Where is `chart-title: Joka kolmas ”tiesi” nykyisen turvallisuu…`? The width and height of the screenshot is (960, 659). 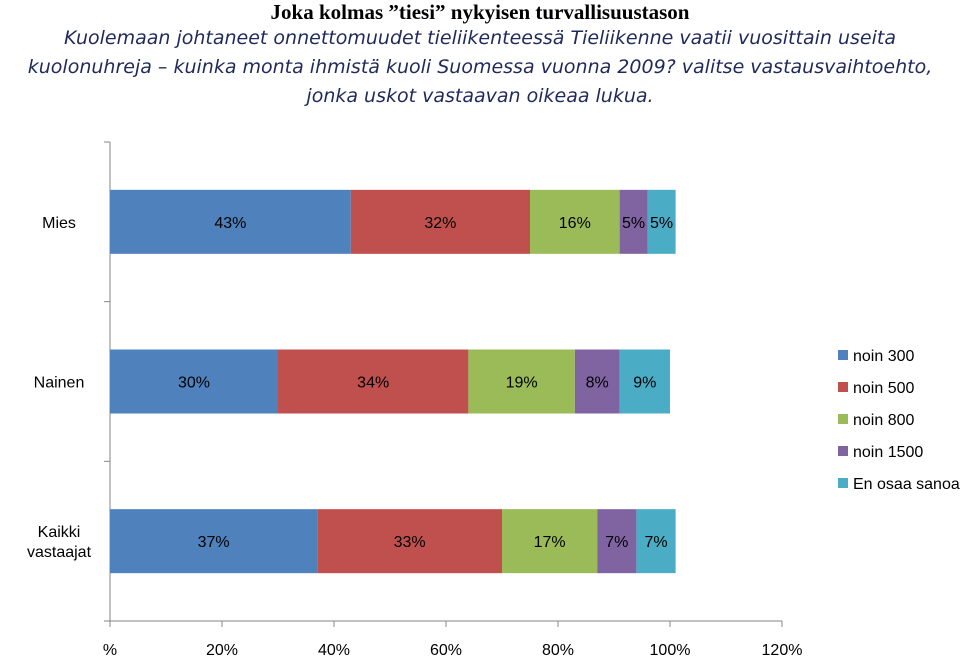 chart-title: Joka kolmas ”tiesi” nykyisen turvallisuu… is located at coordinates (480, 12).